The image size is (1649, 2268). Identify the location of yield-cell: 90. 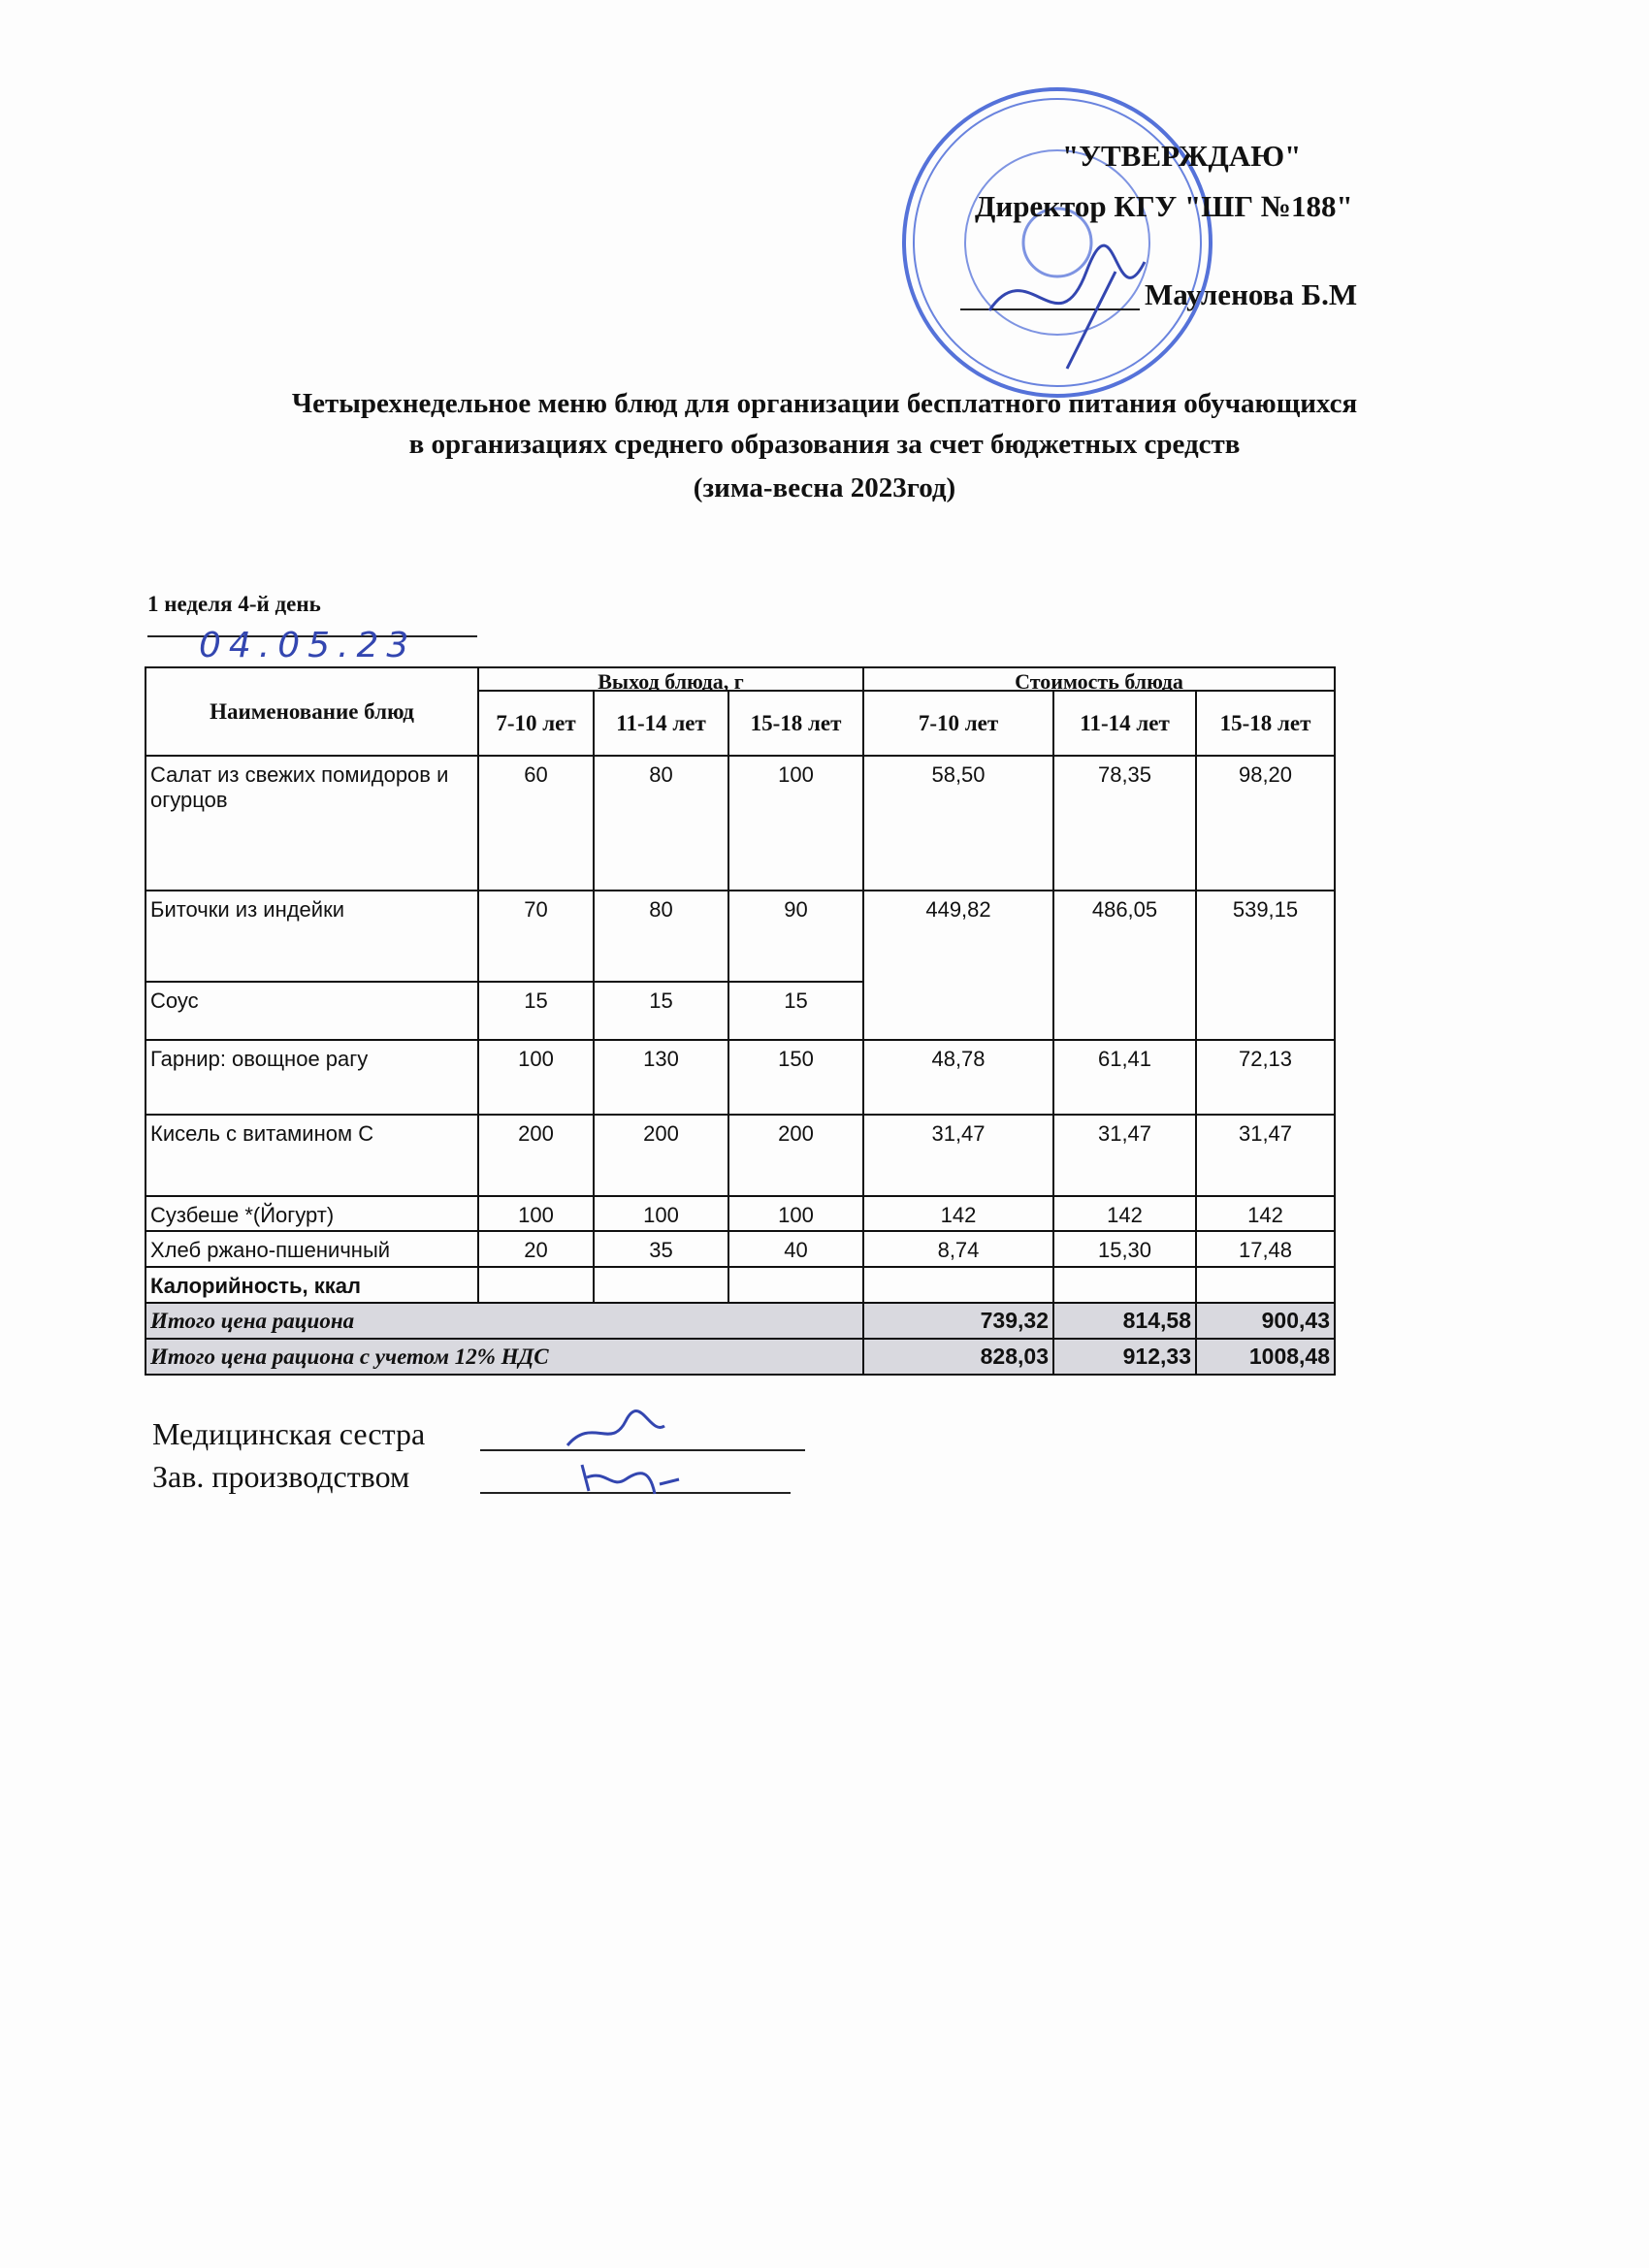
(796, 936).